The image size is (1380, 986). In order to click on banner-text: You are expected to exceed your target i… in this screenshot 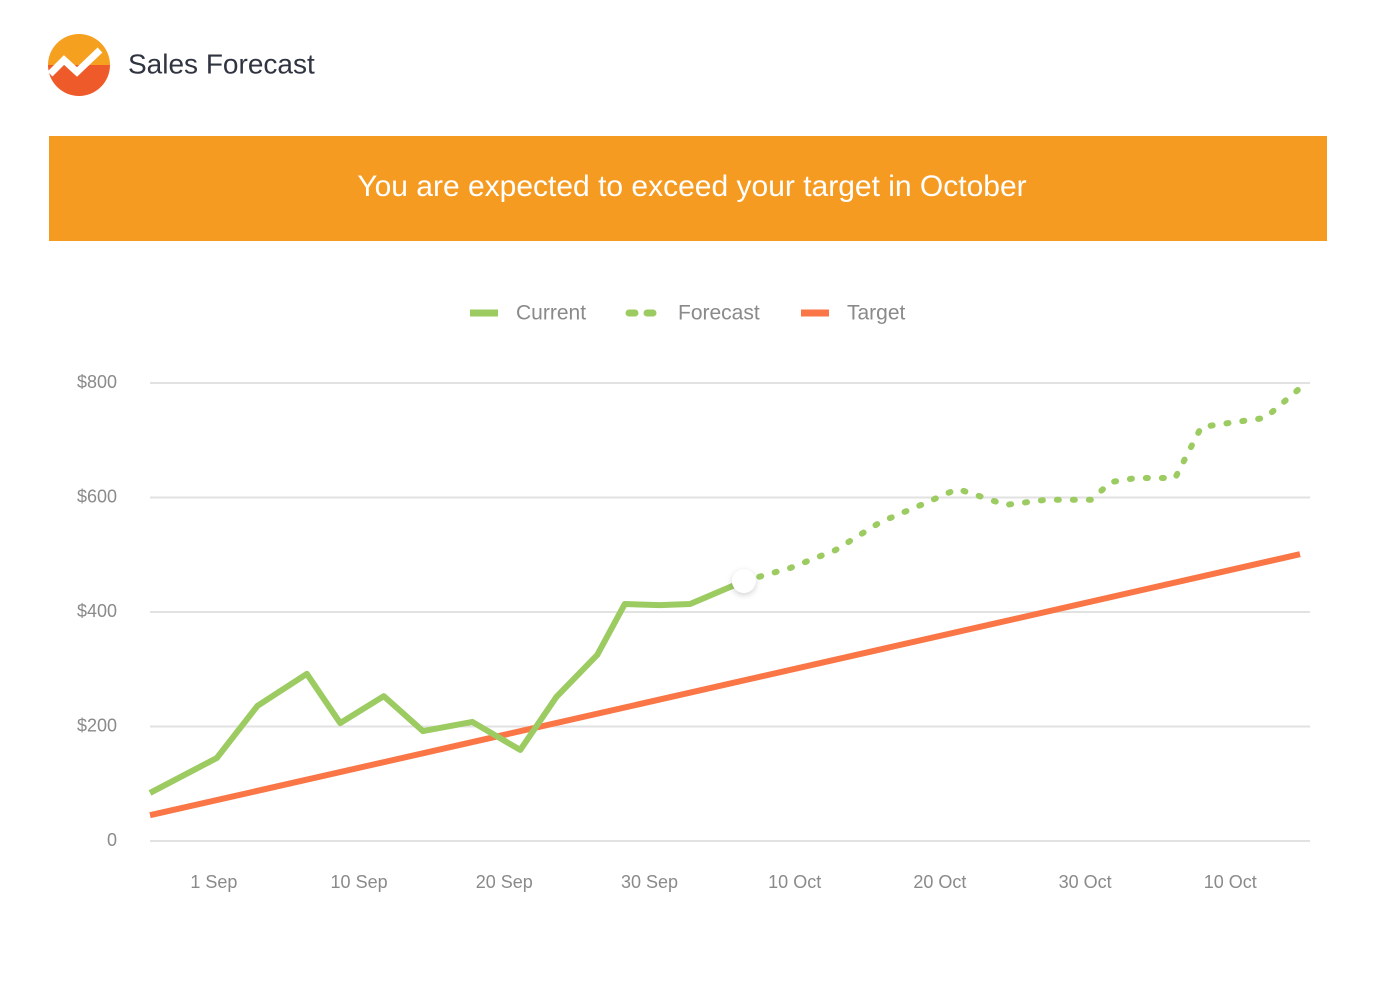, I will do `click(691, 186)`.